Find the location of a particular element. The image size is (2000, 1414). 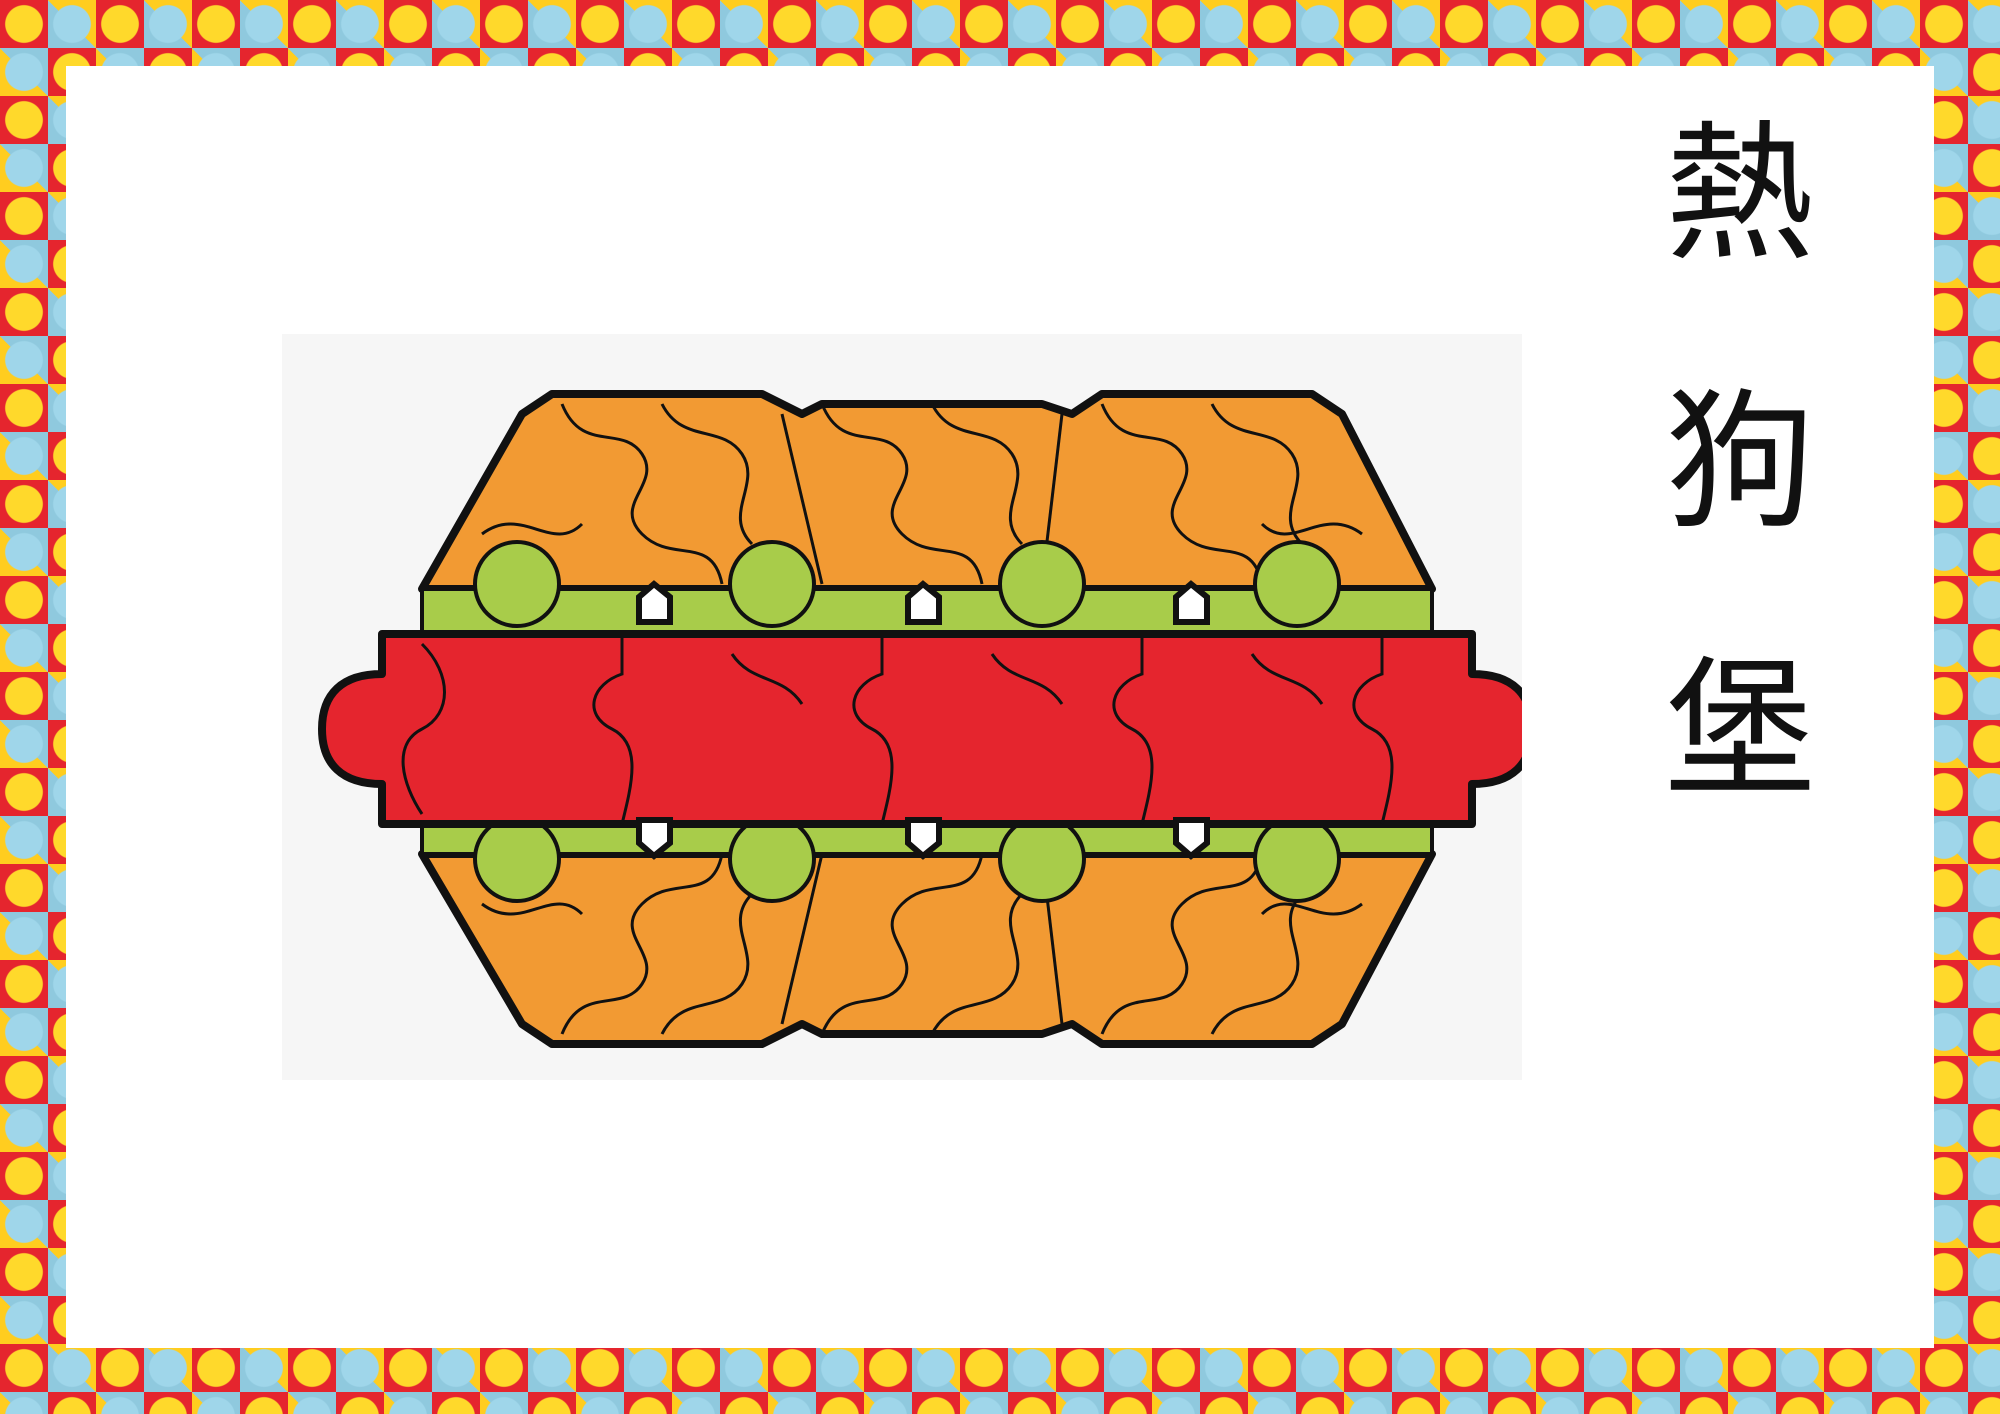

sausage is located at coordinates (920, 729).